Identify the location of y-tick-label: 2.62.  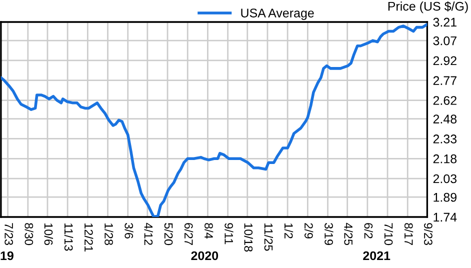
(444, 100).